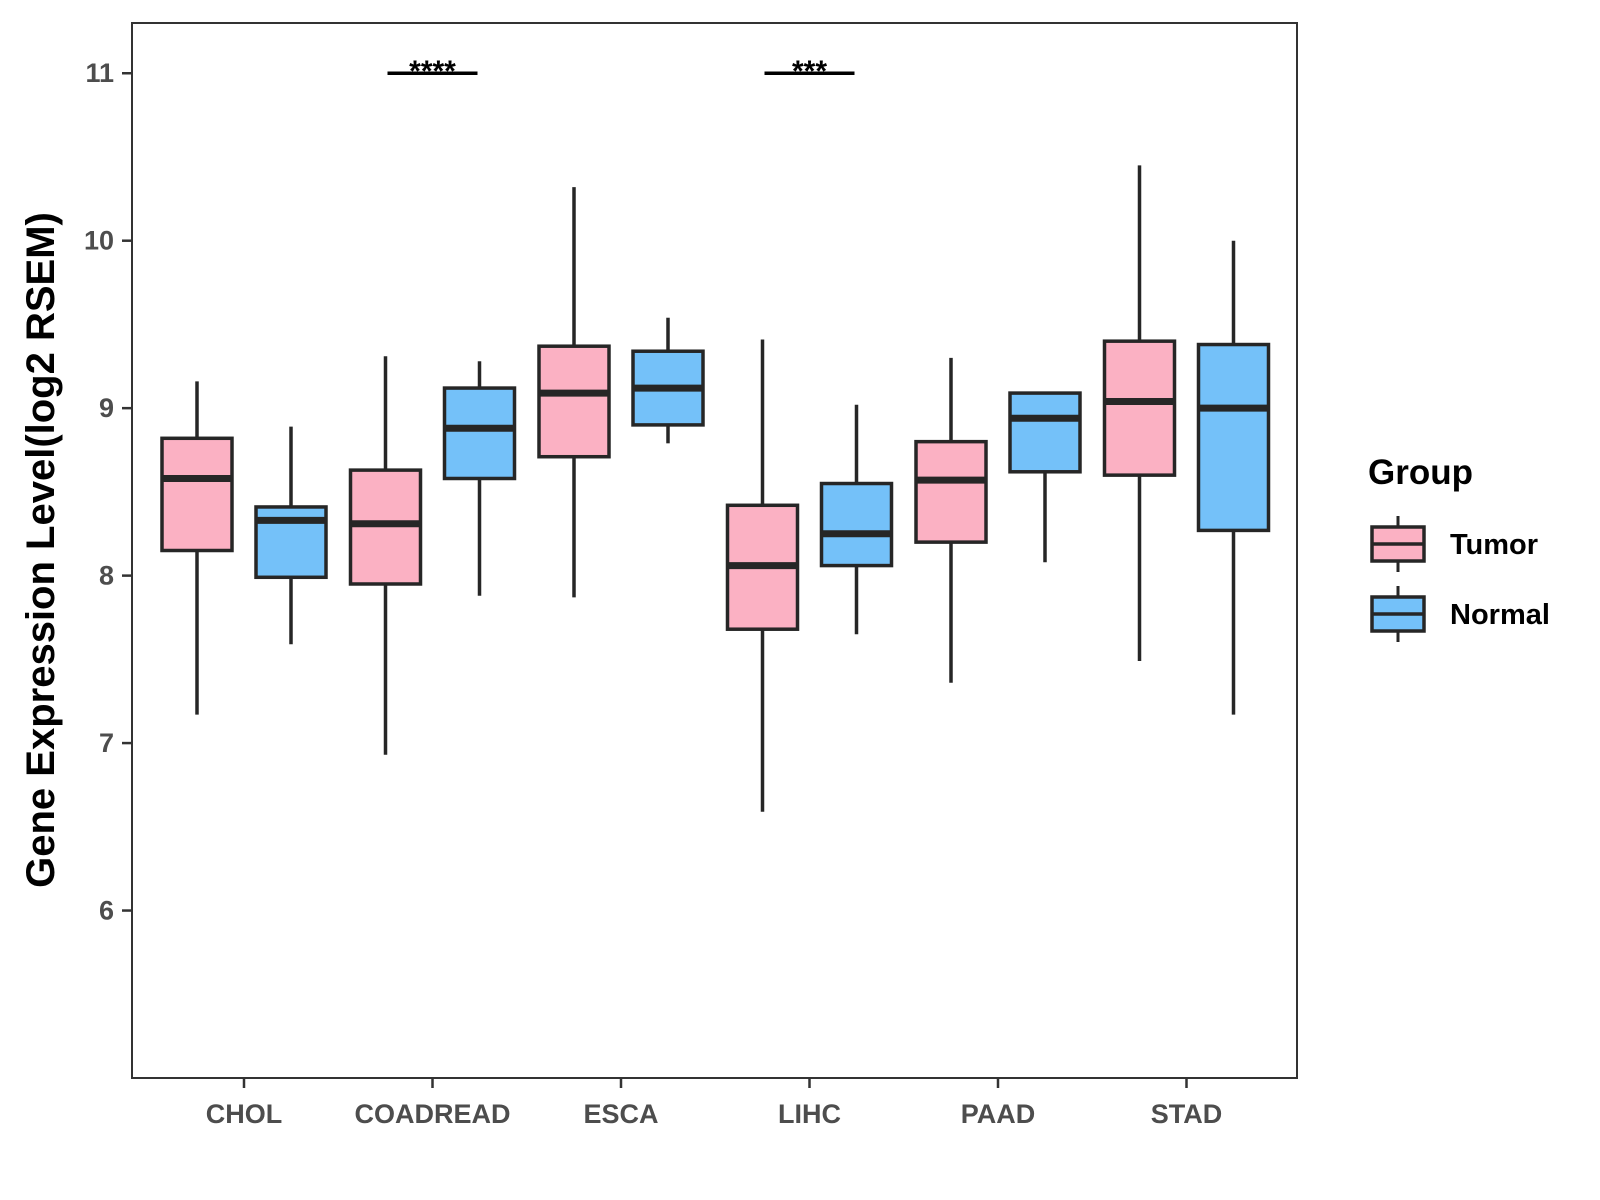 The width and height of the screenshot is (1600, 1200). What do you see at coordinates (106, 911) in the screenshot?
I see `y-tick-label: 6` at bounding box center [106, 911].